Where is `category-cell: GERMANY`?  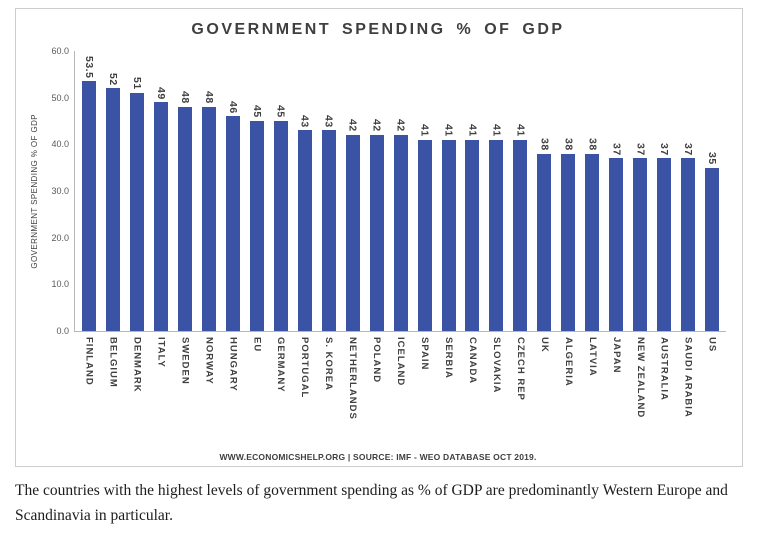 category-cell: GERMANY is located at coordinates (281, 391).